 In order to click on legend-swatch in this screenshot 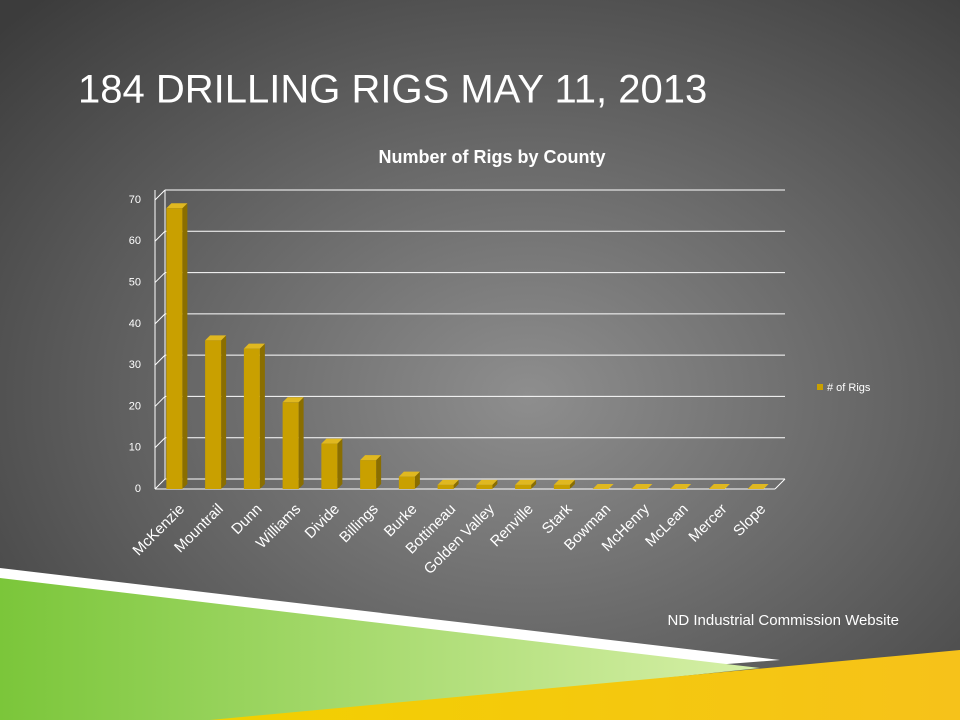, I will do `click(820, 387)`.